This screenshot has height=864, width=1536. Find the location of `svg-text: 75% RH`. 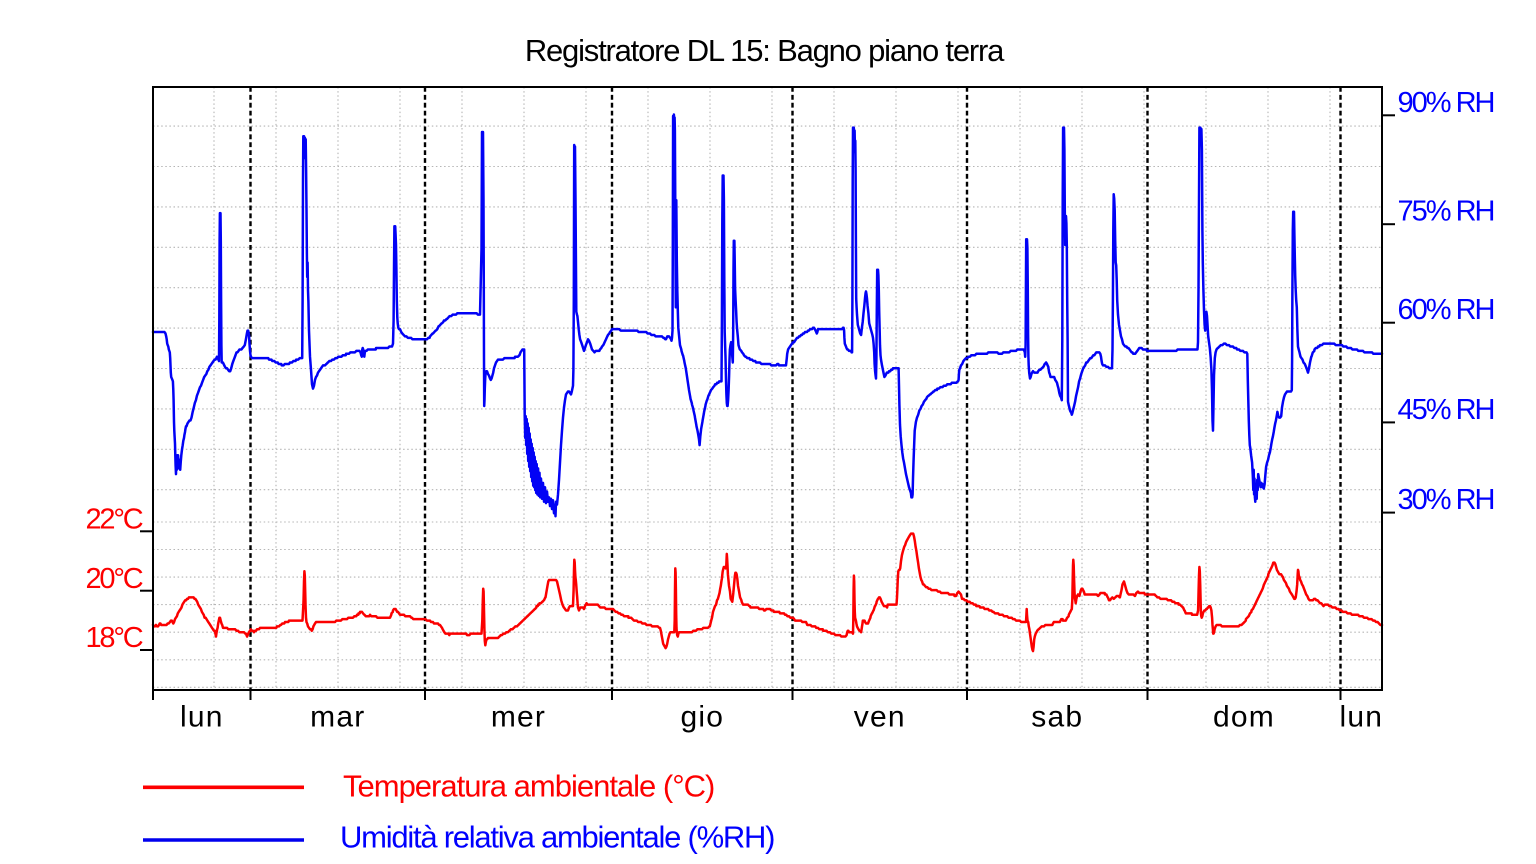

svg-text: 75% RH is located at coordinates (1446, 212).